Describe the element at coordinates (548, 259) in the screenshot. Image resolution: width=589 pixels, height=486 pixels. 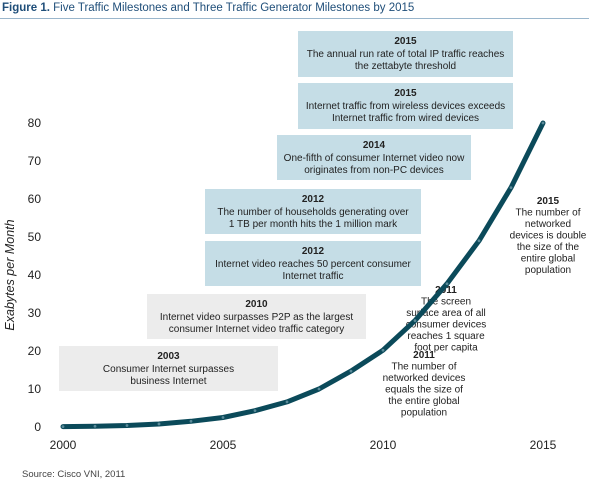
I see `annotation-text: entire global` at that location.